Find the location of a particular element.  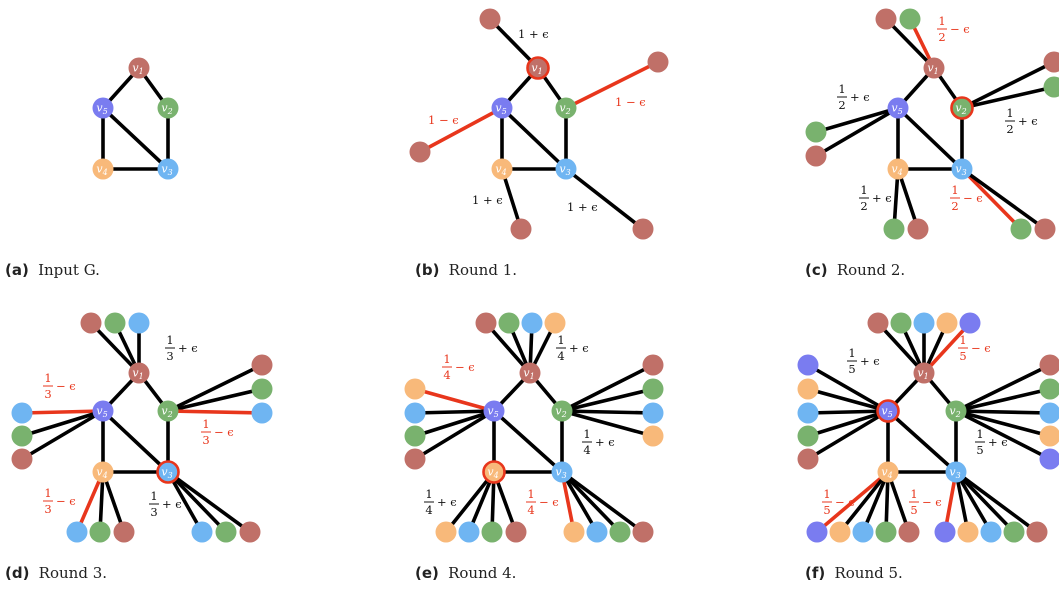

edge-labels: 1 4 + ϵ 1 4 − ϵ 1 4 + ϵ 1 4 + ϵ 1 4 − ϵ is located at coordinates (519, 425).